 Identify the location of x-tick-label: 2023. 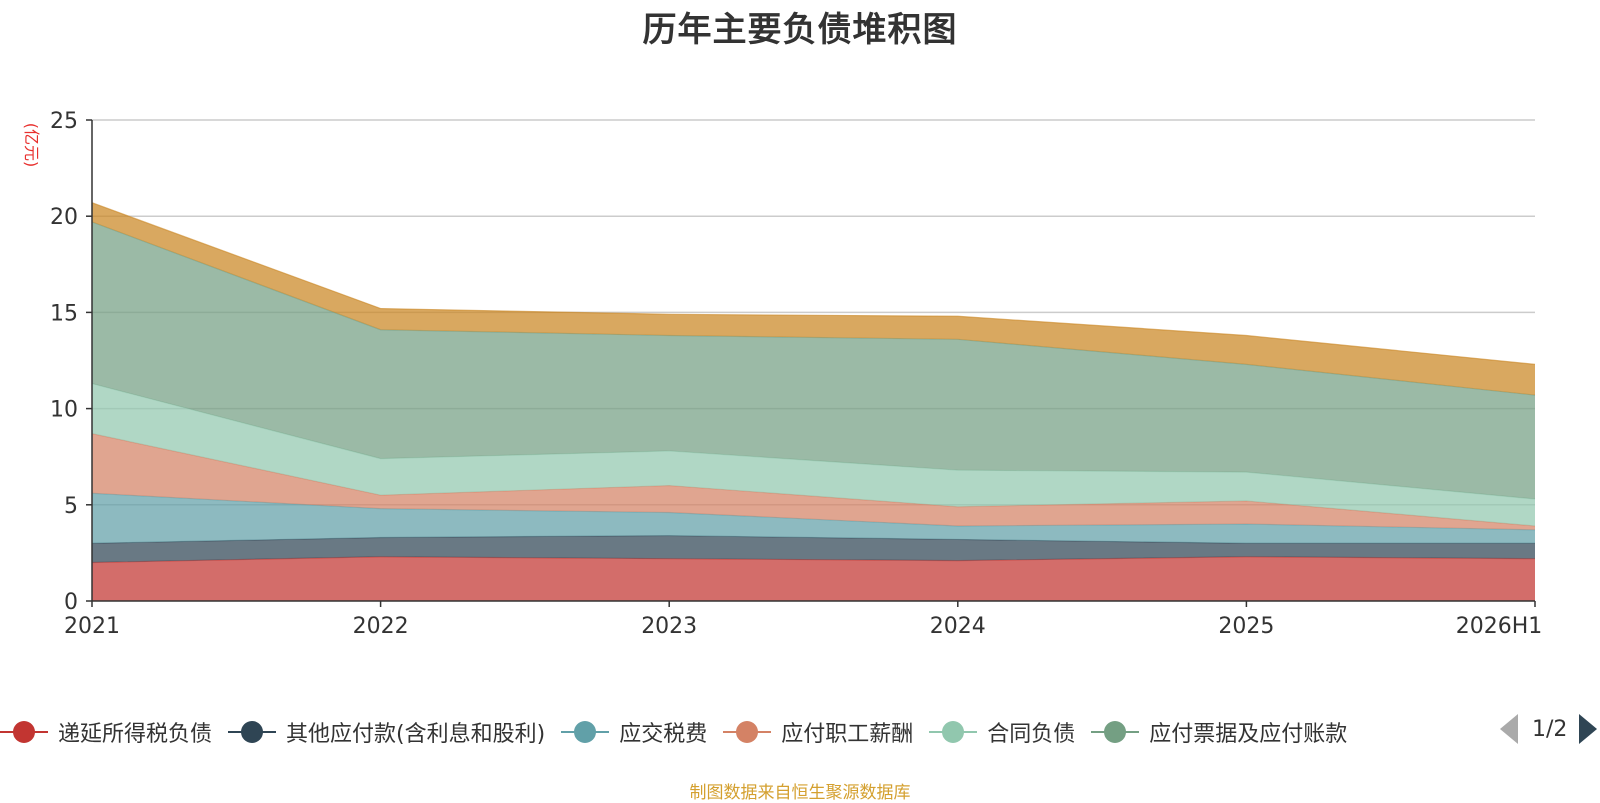
(669, 626).